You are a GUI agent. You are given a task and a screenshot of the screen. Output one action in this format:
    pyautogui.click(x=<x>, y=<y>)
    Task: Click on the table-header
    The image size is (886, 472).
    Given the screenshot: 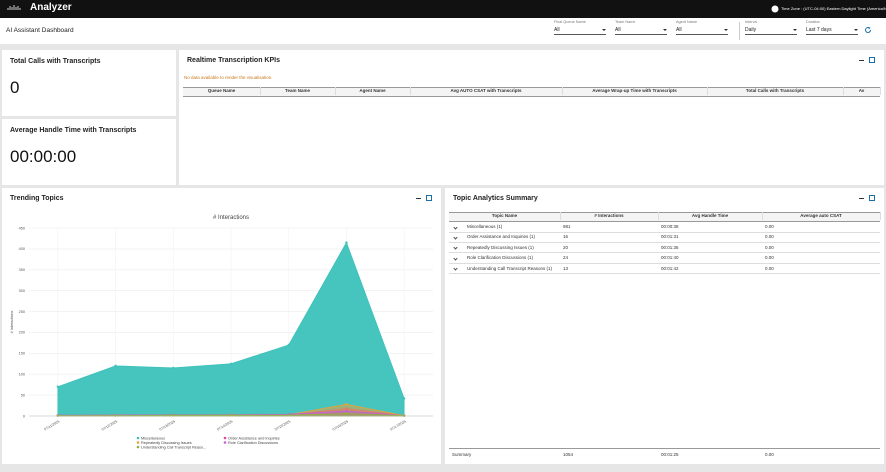 What is the action you would take?
    pyautogui.click(x=531, y=92)
    